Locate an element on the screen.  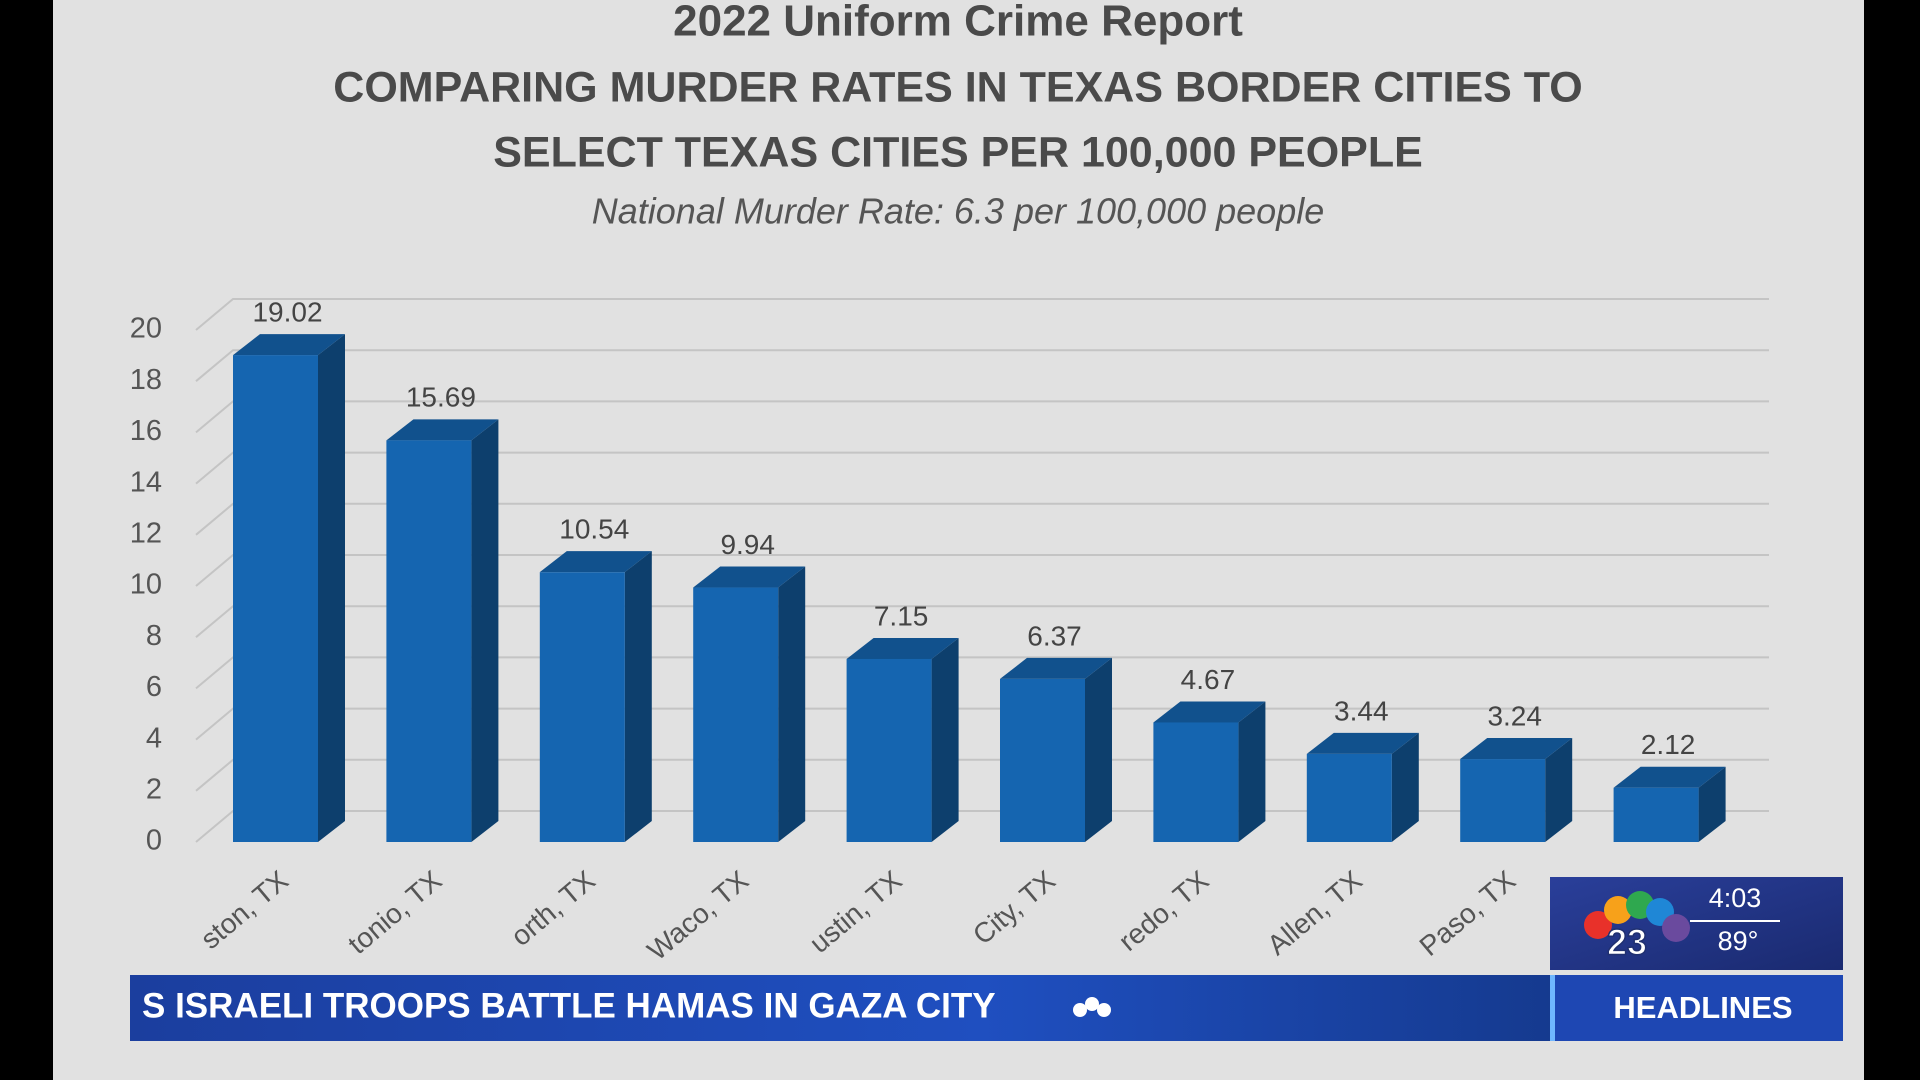
peacock-icon is located at coordinates (1092, 1007).